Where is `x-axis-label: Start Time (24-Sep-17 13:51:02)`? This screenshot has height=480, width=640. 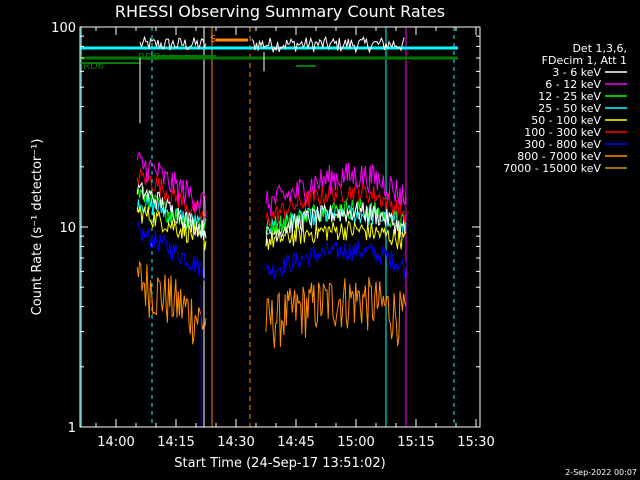 x-axis-label: Start Time (24-Sep-17 13:51:02) is located at coordinates (279, 463).